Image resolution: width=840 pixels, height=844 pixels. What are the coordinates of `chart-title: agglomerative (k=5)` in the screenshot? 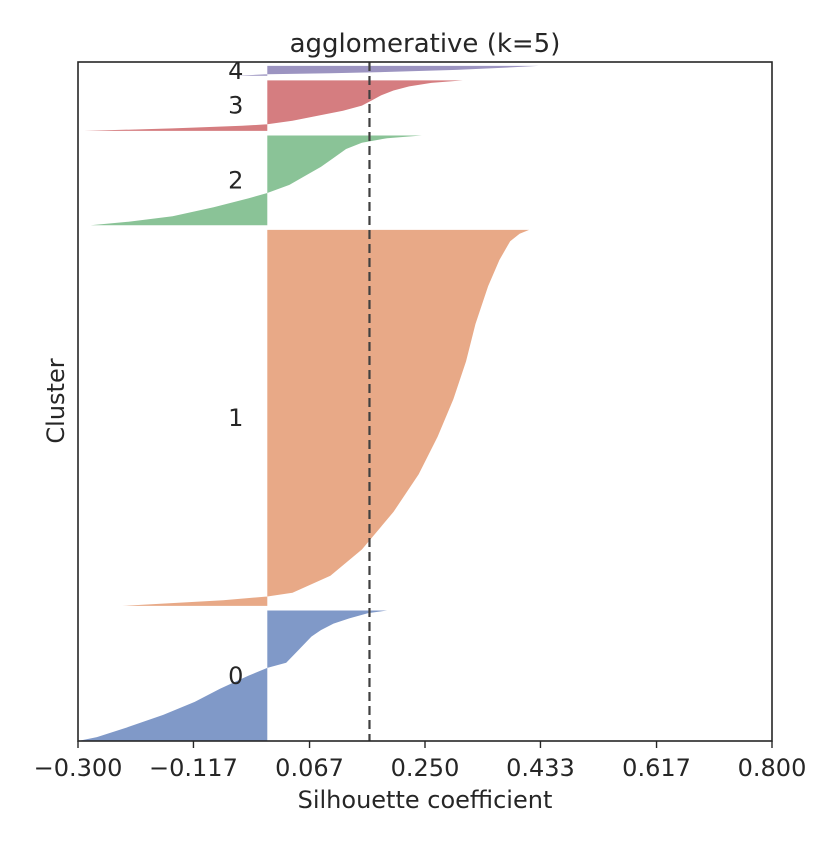 It's located at (425, 44).